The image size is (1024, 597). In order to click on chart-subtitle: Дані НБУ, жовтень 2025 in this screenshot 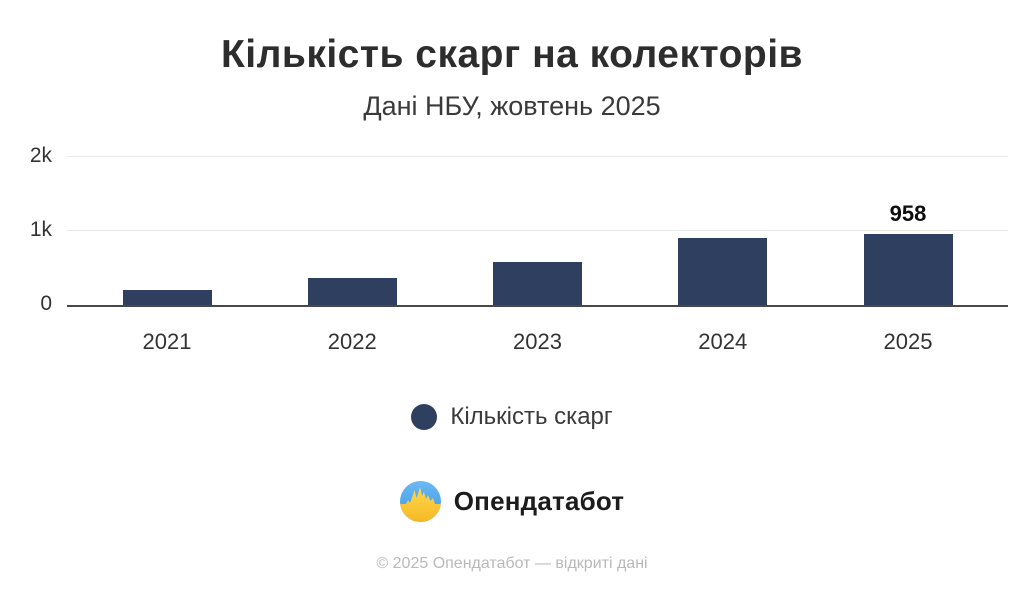, I will do `click(512, 106)`.